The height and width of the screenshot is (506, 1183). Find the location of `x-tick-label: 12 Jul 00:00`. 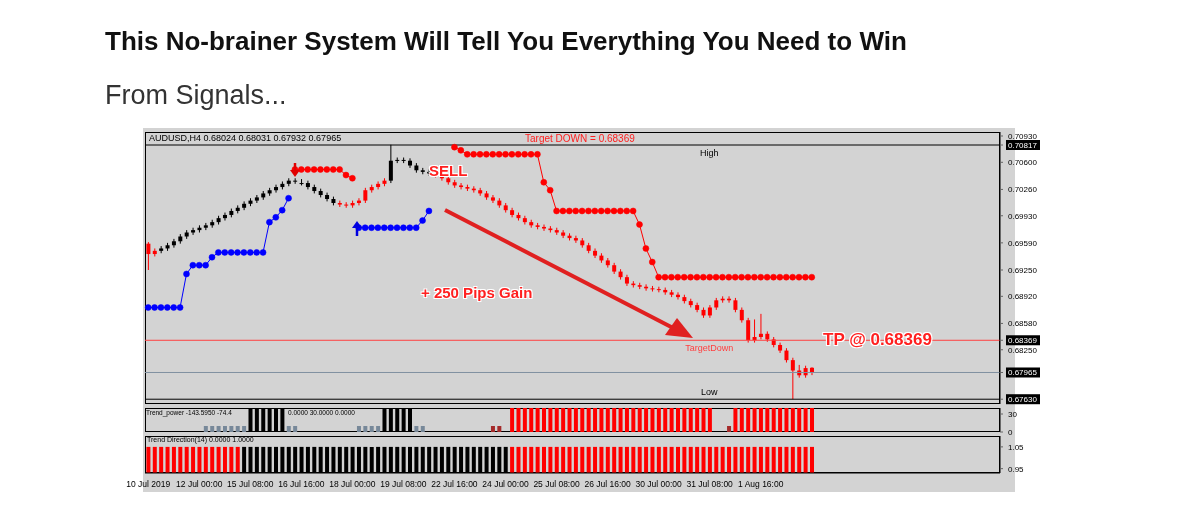

x-tick-label: 12 Jul 00:00 is located at coordinates (199, 484).